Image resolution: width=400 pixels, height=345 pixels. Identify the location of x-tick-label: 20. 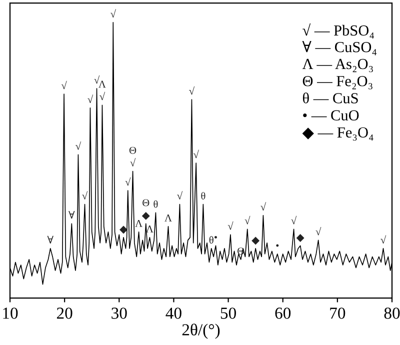
(64, 313).